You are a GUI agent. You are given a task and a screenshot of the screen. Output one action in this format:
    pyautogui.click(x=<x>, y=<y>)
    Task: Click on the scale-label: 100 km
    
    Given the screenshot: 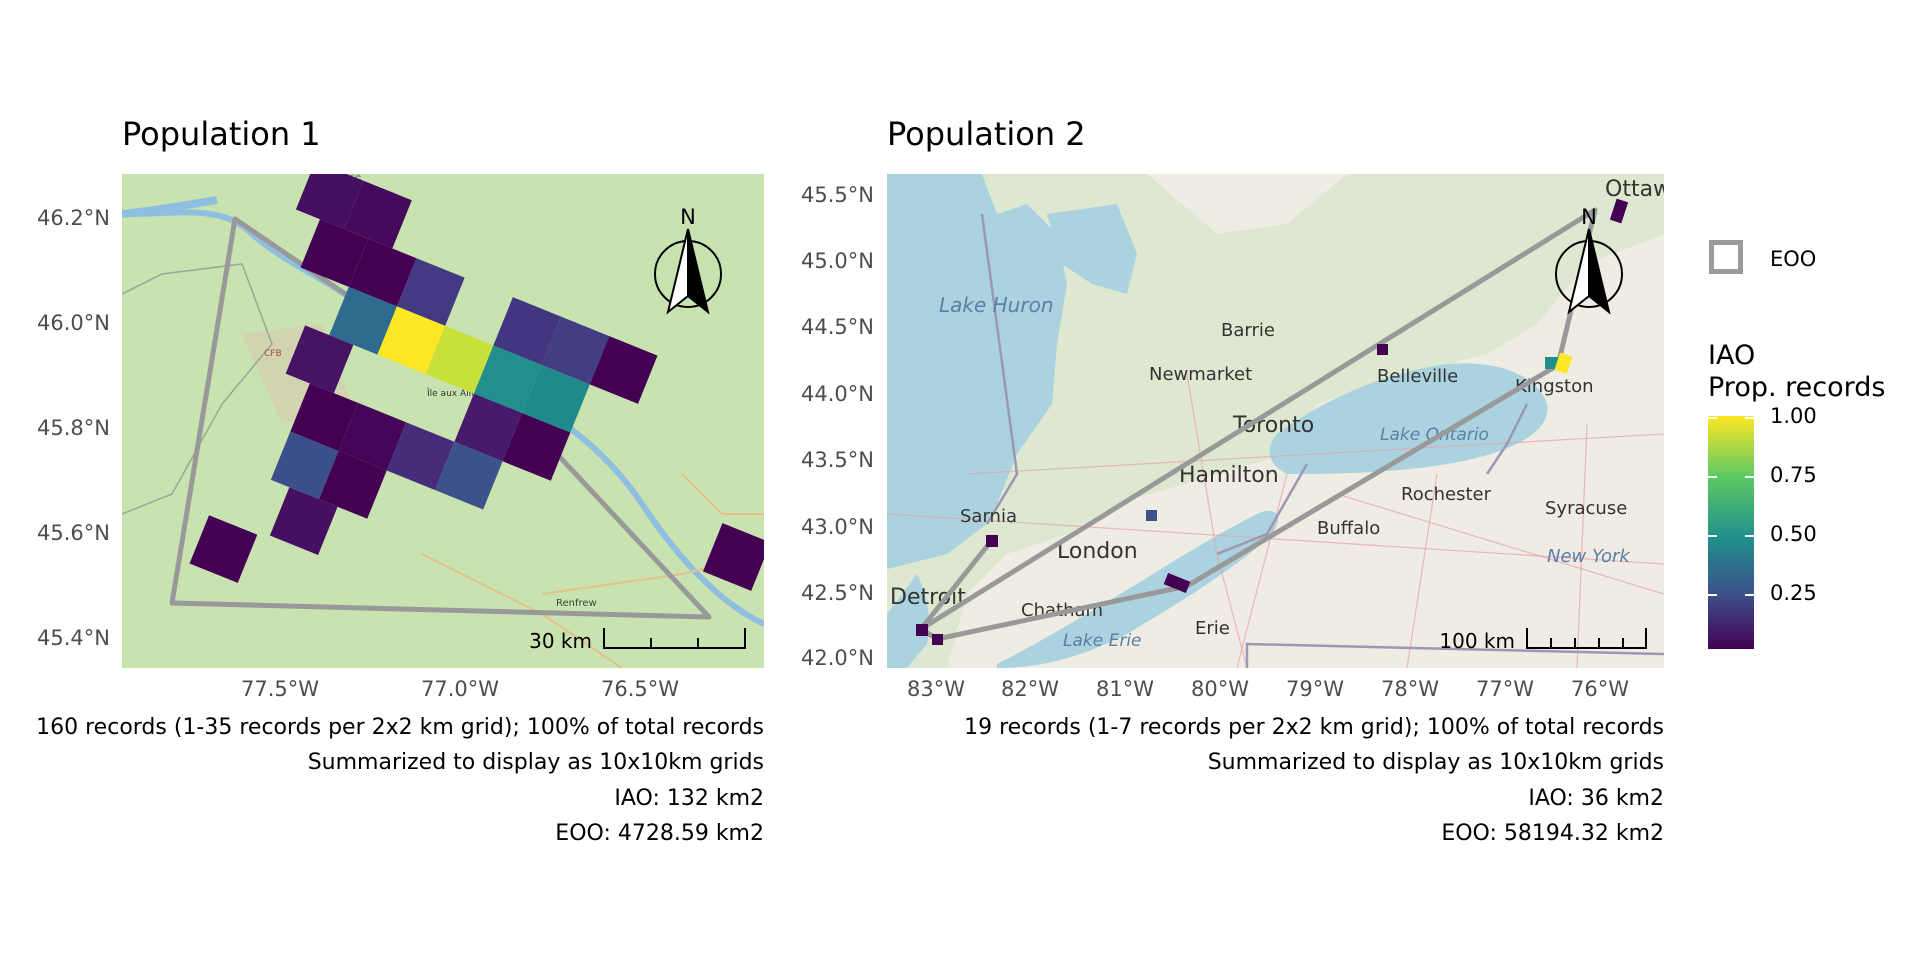 What is the action you would take?
    pyautogui.click(x=1477, y=641)
    